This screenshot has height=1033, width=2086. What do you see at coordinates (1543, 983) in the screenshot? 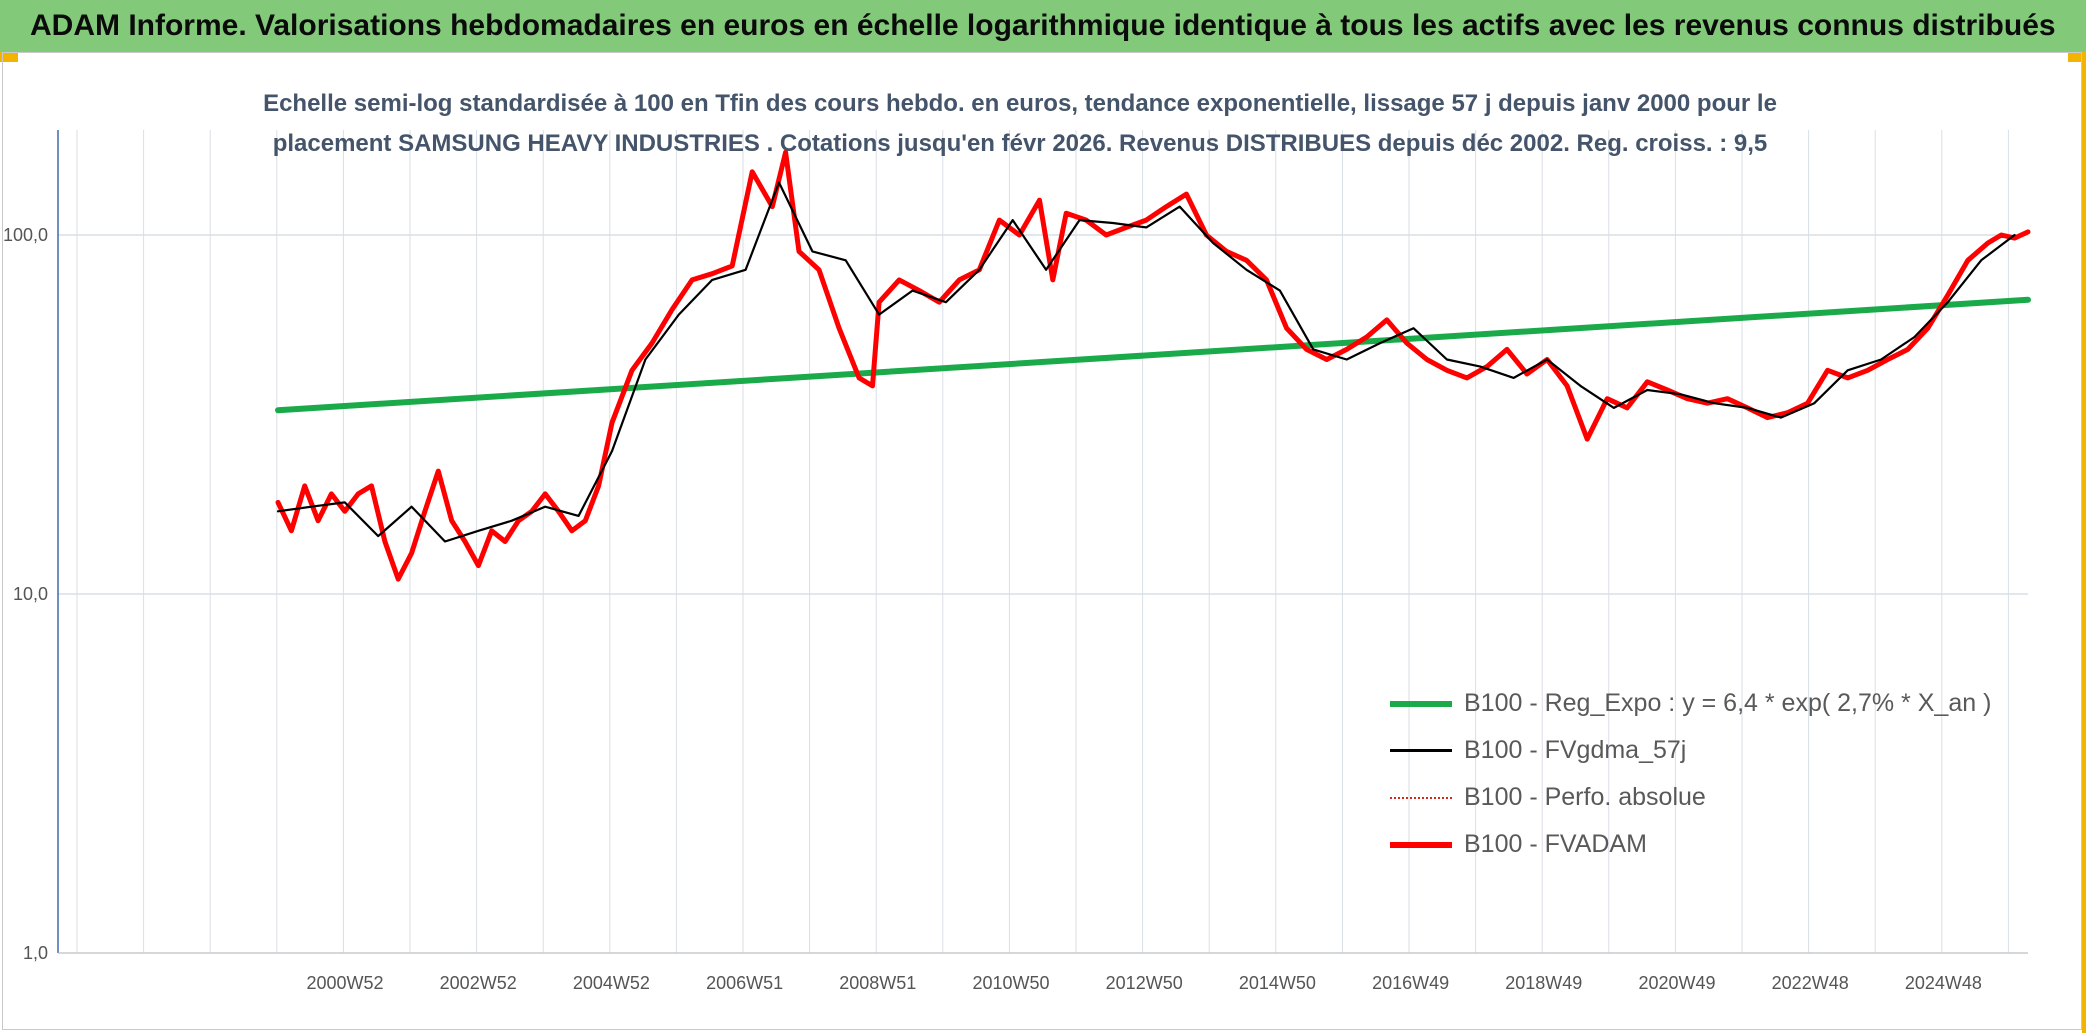
I see `x-tick-label: 2018W49` at bounding box center [1543, 983].